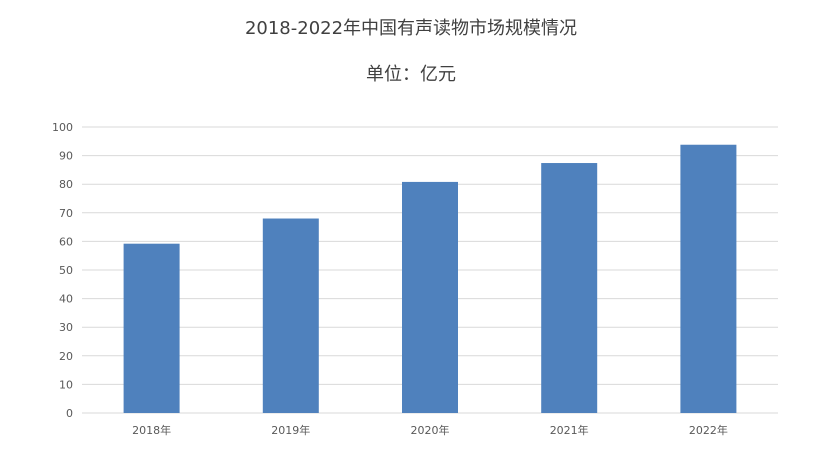  I want to click on y-tick-label: 60, so click(66, 241).